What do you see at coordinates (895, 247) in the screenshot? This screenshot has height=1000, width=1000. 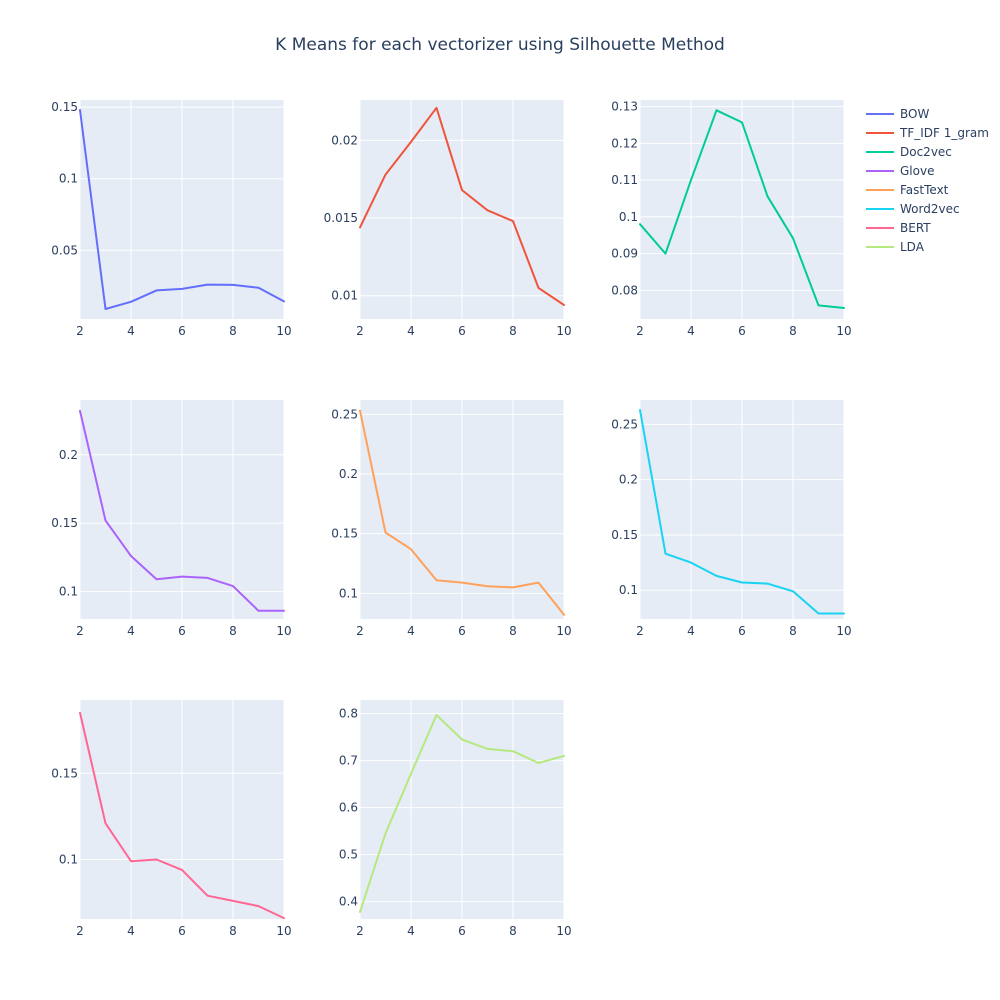 I see `legend-item: LDA` at bounding box center [895, 247].